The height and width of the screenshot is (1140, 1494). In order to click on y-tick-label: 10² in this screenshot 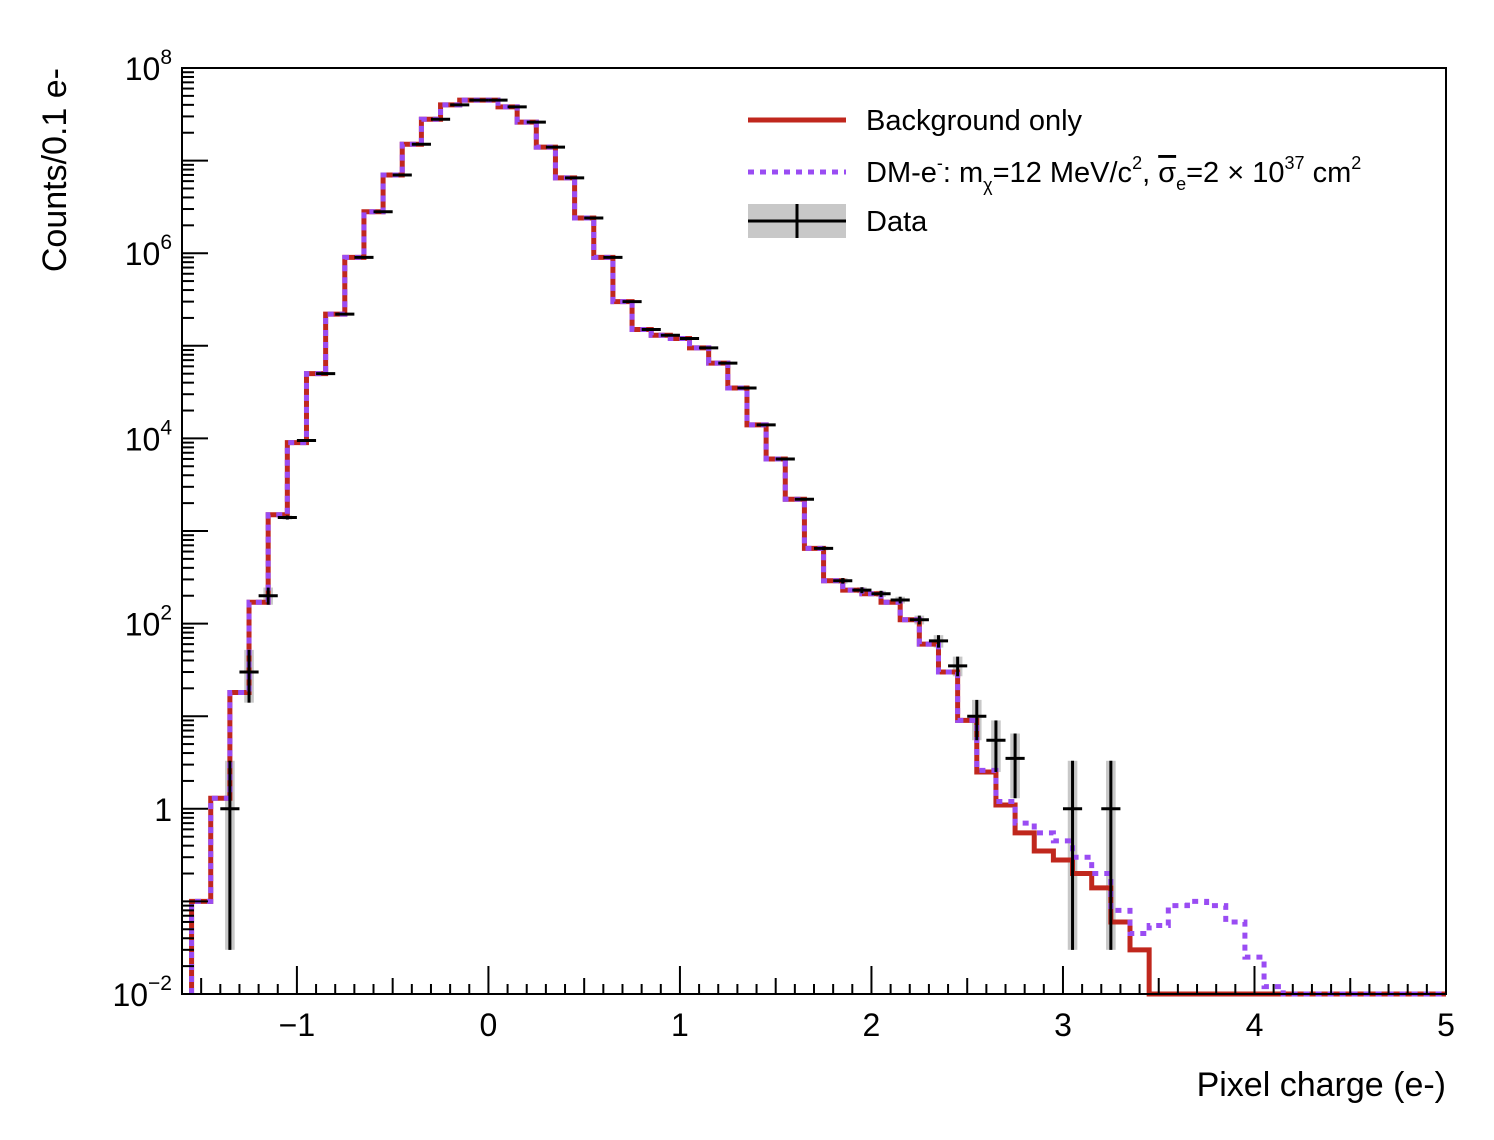, I will do `click(148, 622)`.